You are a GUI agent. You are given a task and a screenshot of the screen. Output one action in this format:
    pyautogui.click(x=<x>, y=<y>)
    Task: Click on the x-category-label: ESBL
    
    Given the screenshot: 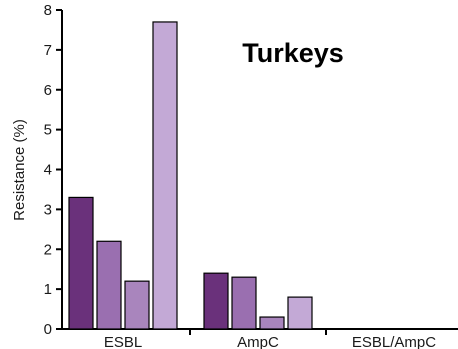 What is the action you would take?
    pyautogui.click(x=123, y=341)
    